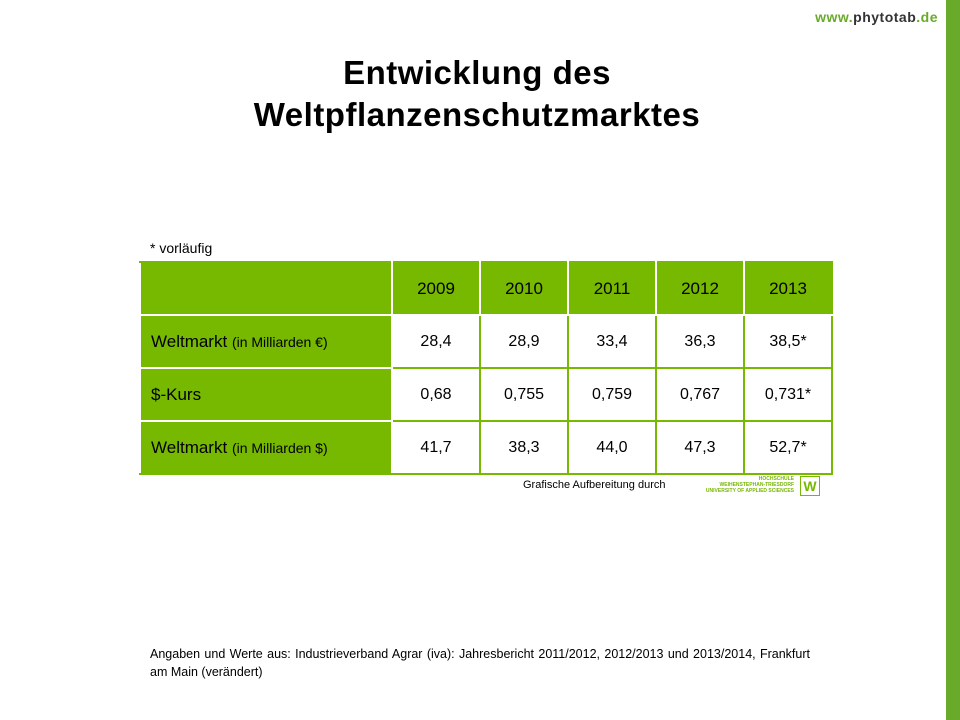 The image size is (960, 720). What do you see at coordinates (524, 341) in the screenshot?
I see `value-cell: 28,9` at bounding box center [524, 341].